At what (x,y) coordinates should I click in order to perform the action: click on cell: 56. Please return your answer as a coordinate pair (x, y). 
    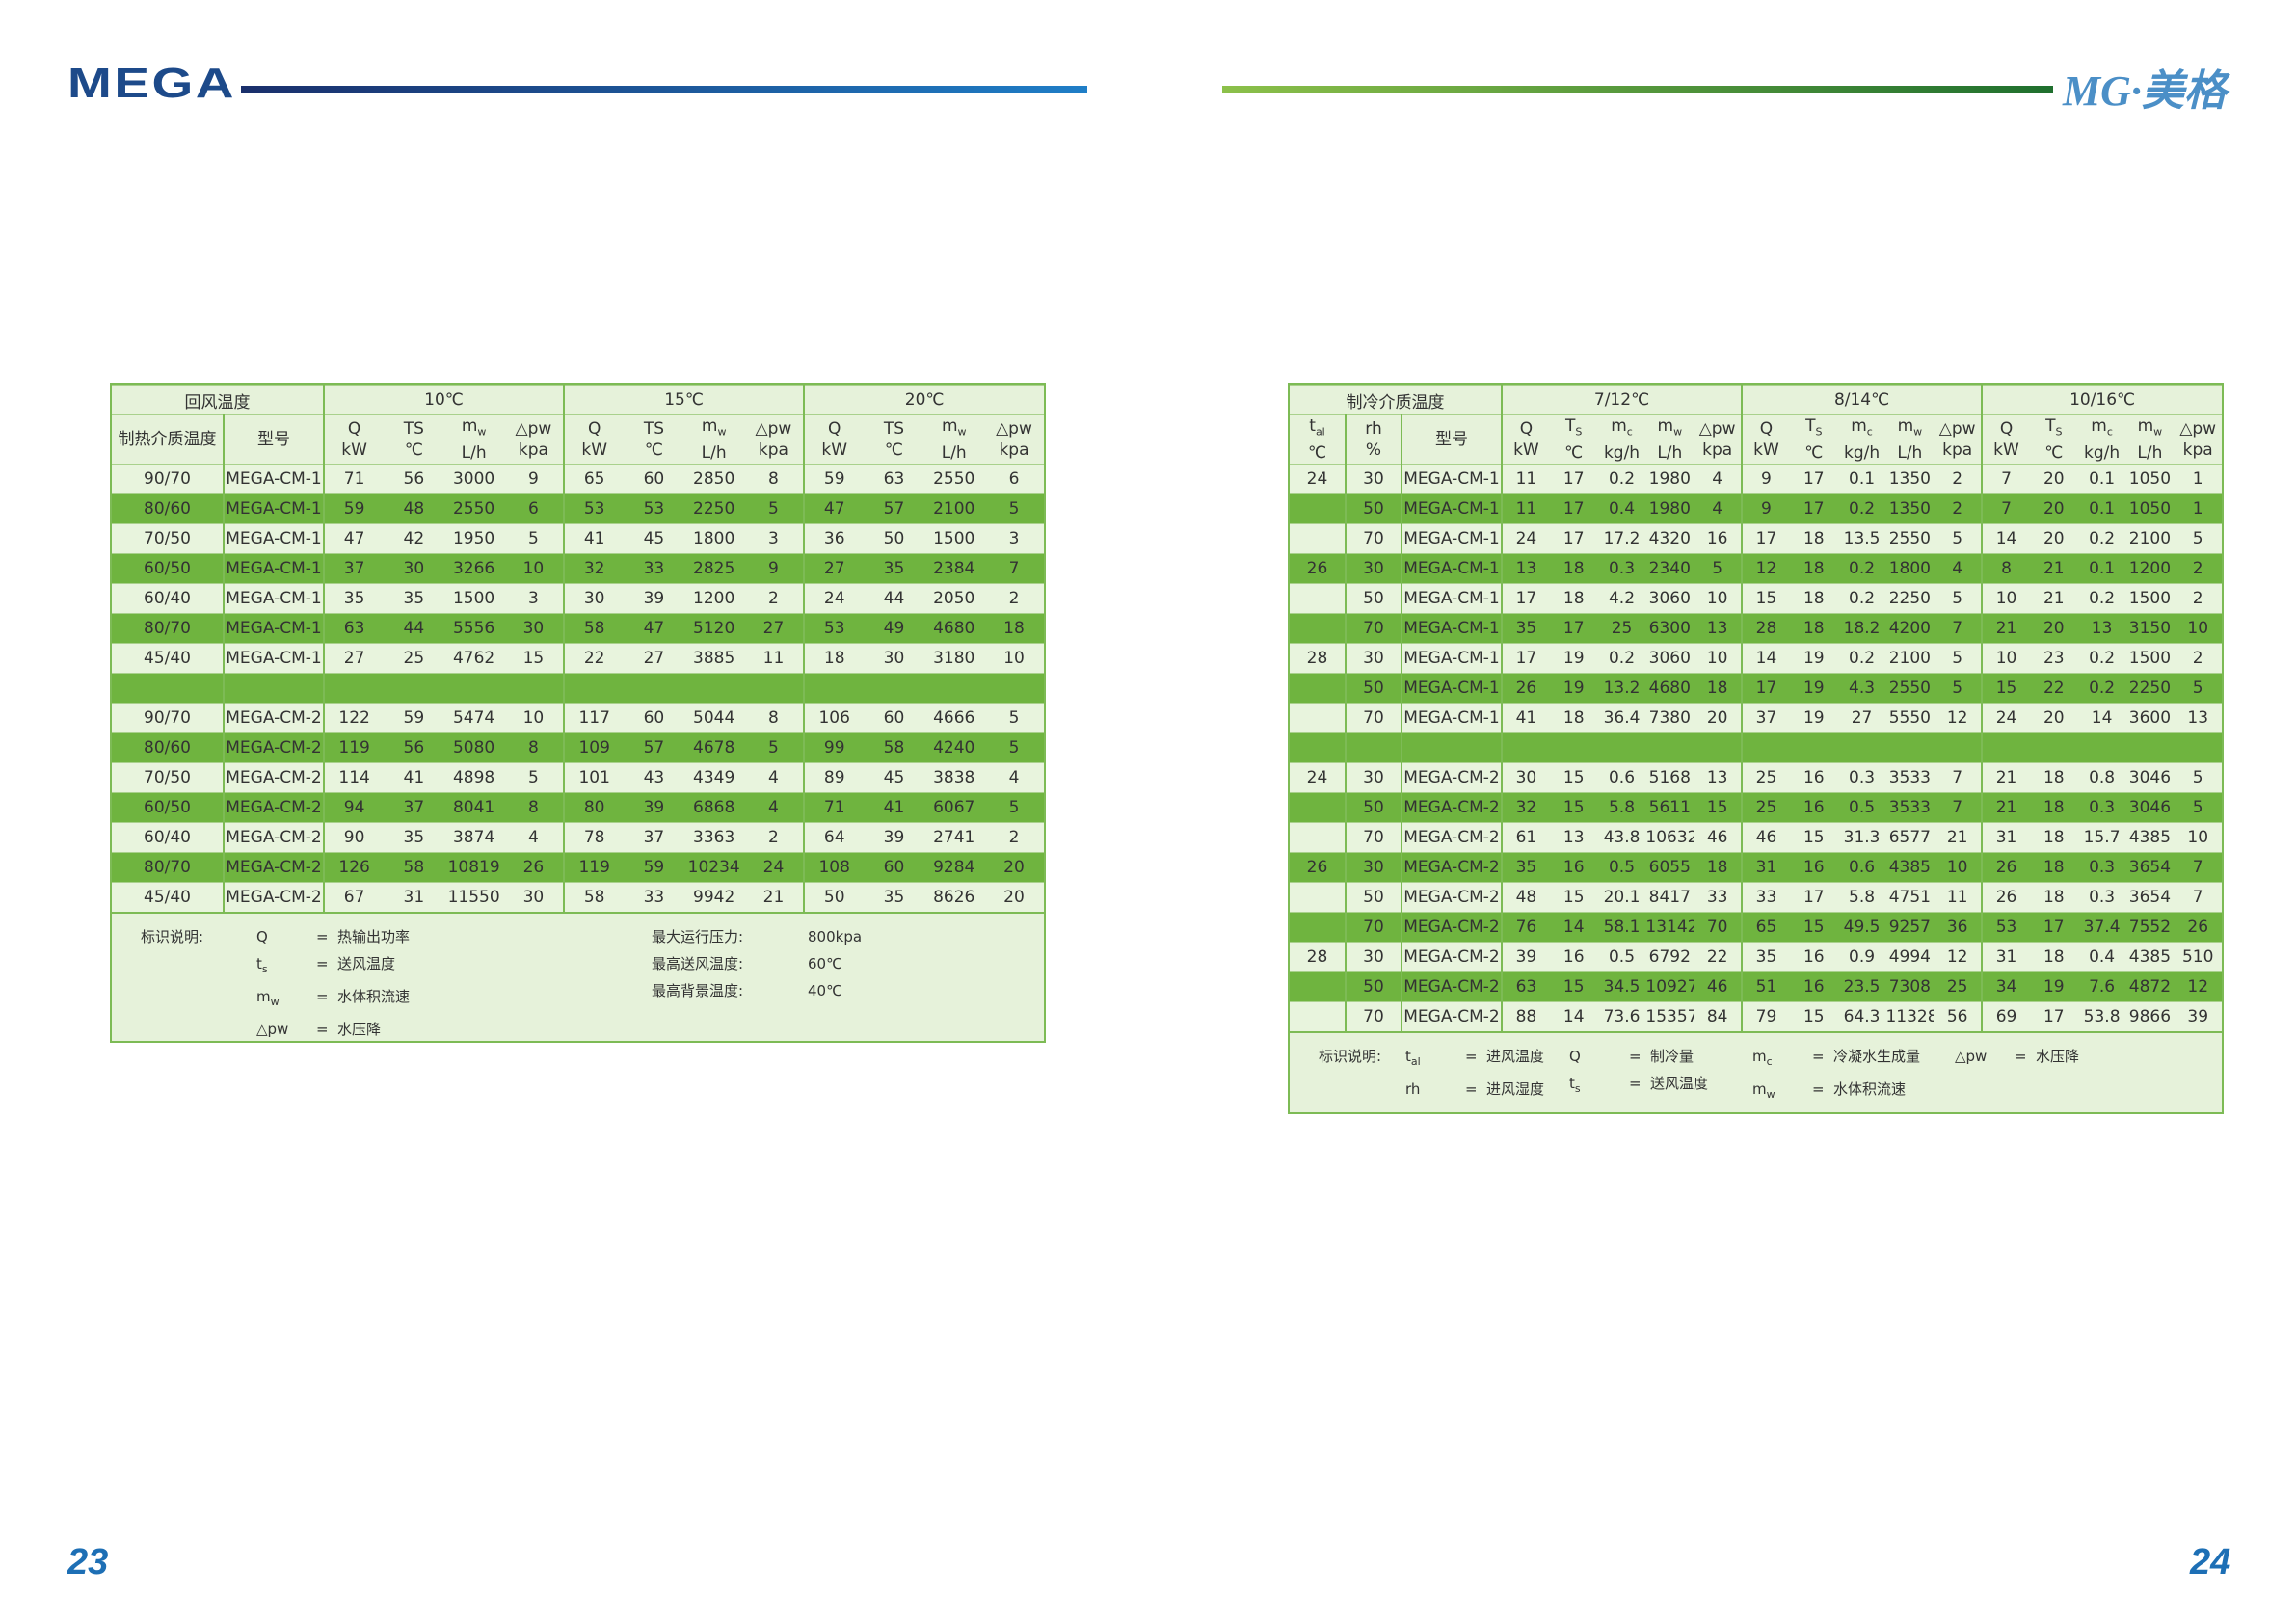
    Looking at the image, I should click on (414, 747).